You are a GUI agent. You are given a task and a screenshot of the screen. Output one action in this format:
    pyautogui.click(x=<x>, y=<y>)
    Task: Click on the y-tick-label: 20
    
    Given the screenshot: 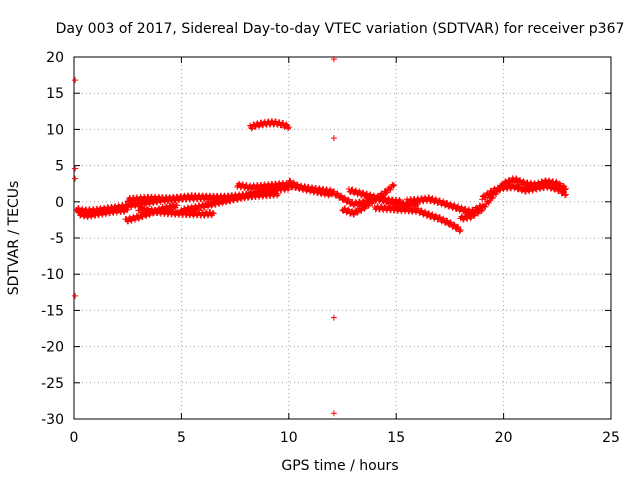 What is the action you would take?
    pyautogui.click(x=55, y=58)
    